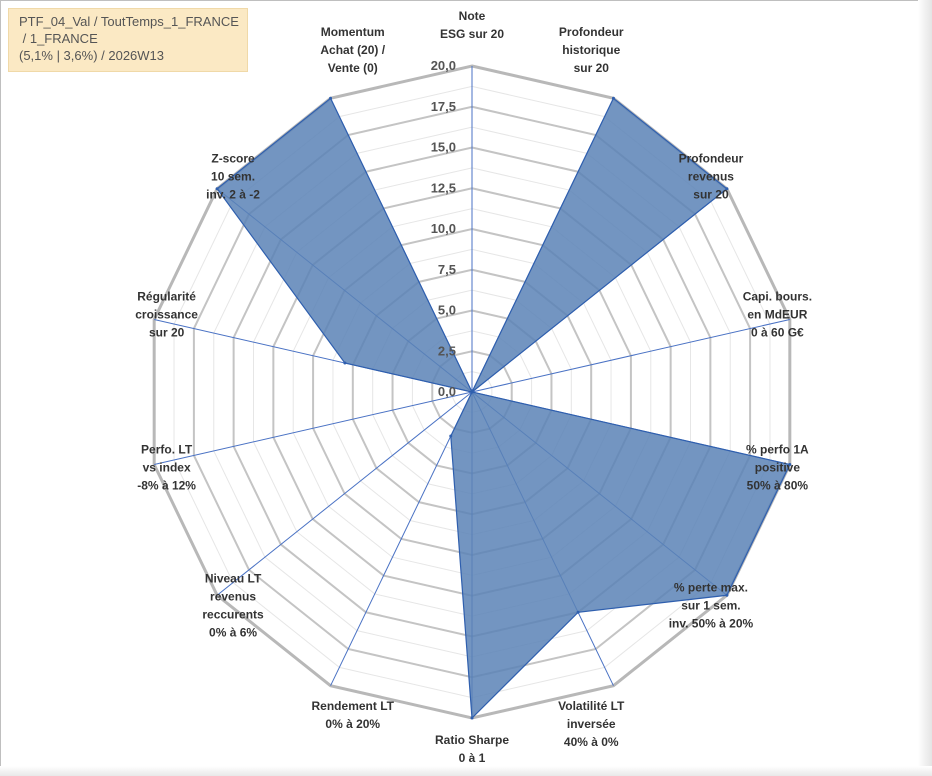  I want to click on tick-label: 0,0, so click(447, 391).